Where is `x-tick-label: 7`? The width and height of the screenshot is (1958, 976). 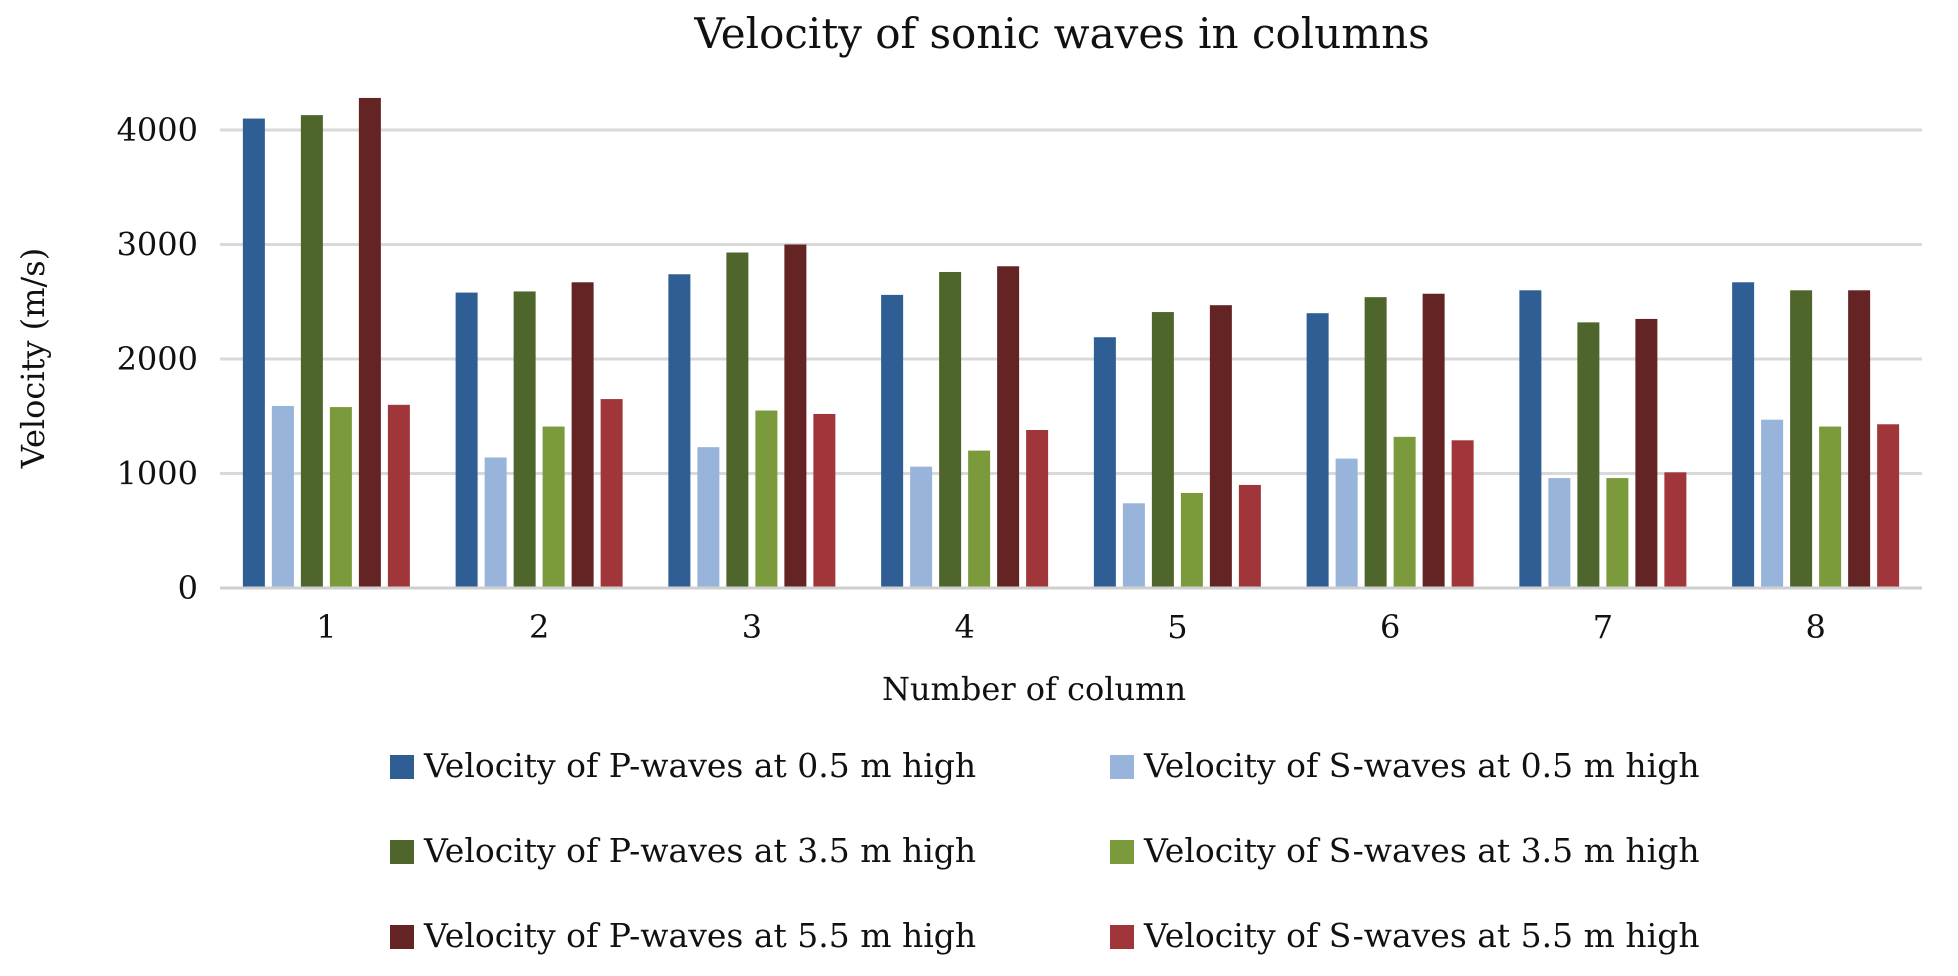 x-tick-label: 7 is located at coordinates (1603, 627).